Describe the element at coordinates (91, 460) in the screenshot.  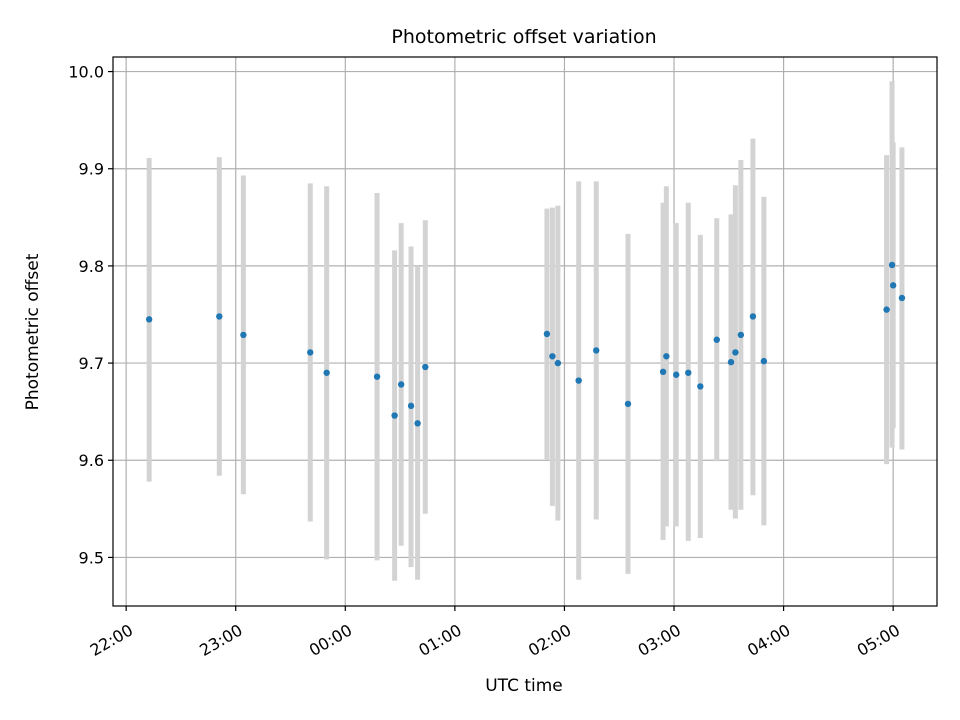
I see `y-tick-label: 9.6` at that location.